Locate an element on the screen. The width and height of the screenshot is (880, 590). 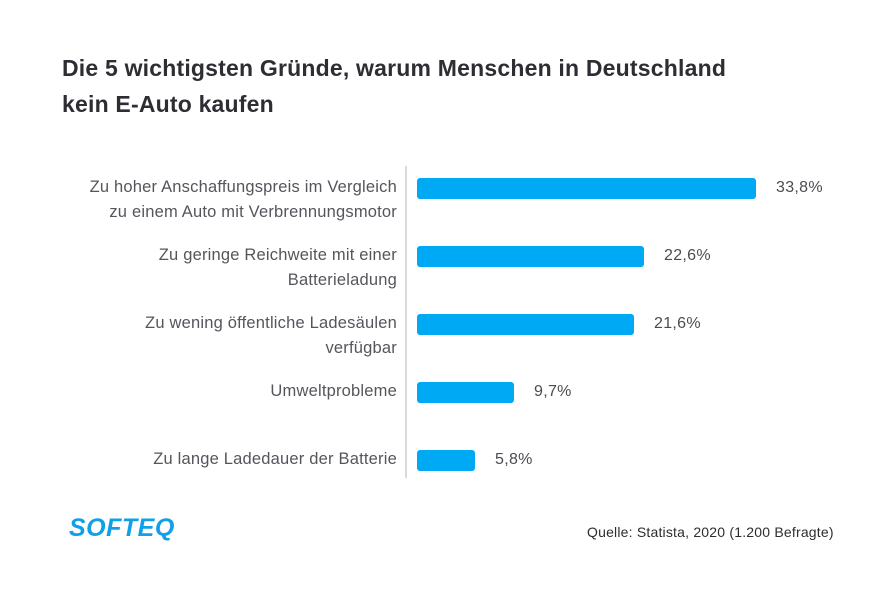
chart-title-line-2: kein E-Auto kaufen is located at coordinates (168, 104).